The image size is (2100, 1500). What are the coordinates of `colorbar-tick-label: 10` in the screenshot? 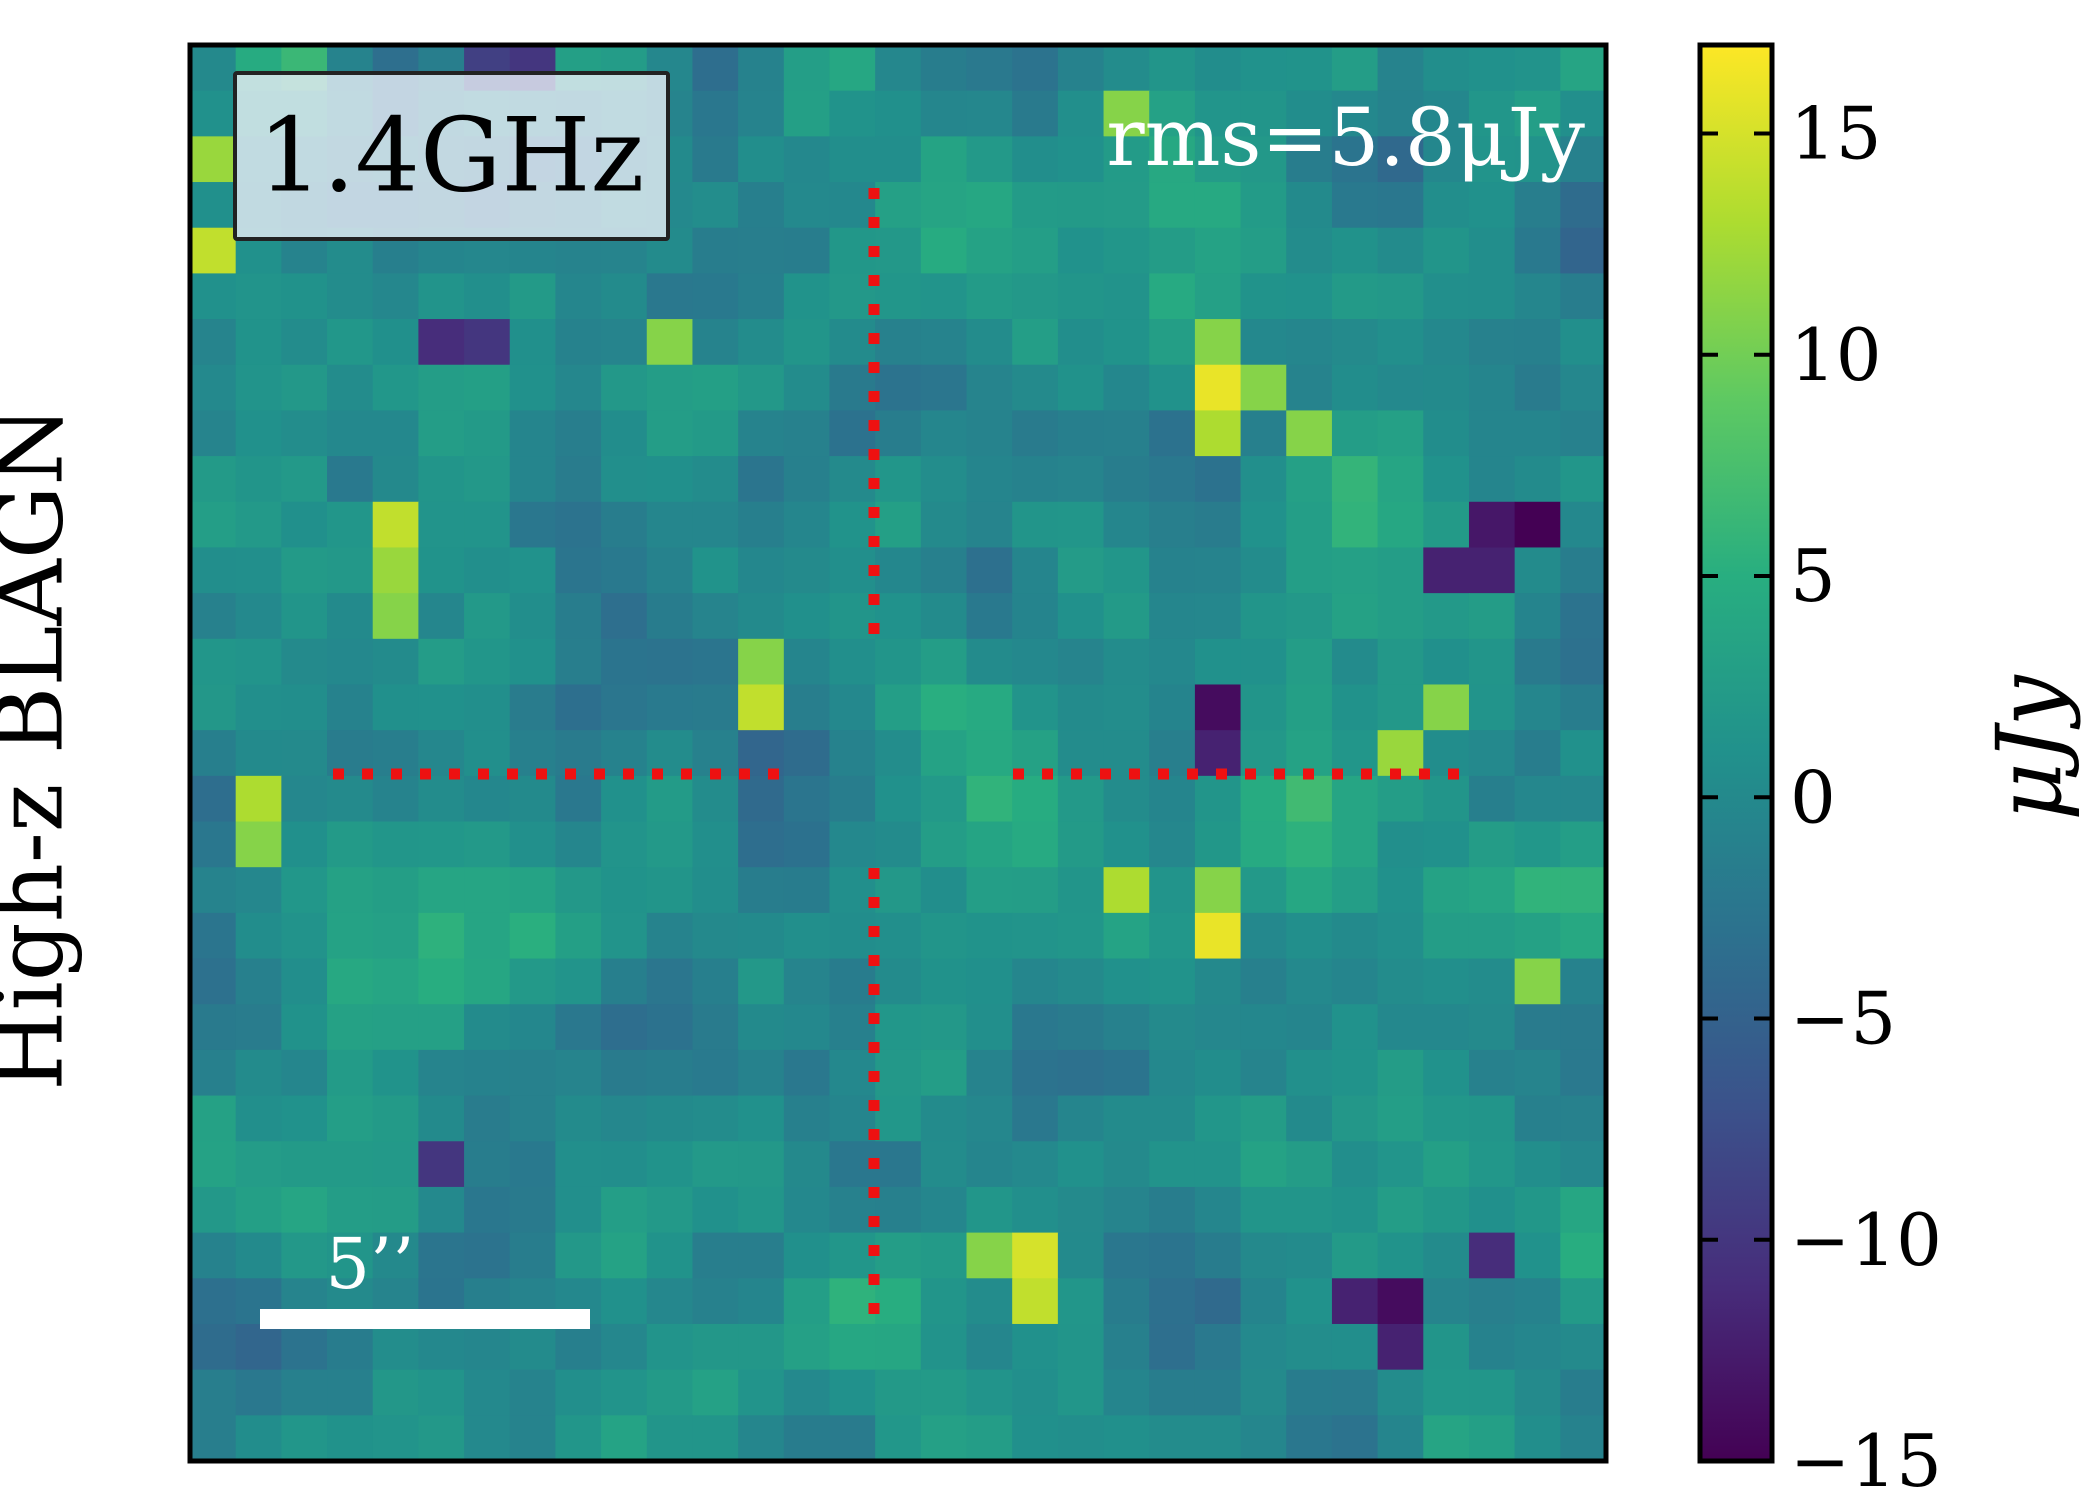 It's located at (1836, 355).